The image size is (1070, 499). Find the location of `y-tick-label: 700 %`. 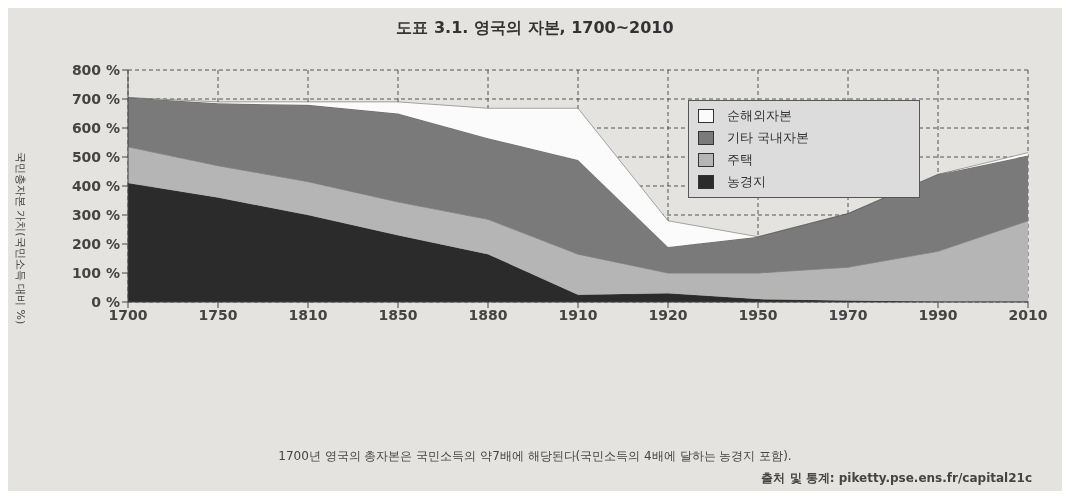

y-tick-label: 700 % is located at coordinates (95, 98).